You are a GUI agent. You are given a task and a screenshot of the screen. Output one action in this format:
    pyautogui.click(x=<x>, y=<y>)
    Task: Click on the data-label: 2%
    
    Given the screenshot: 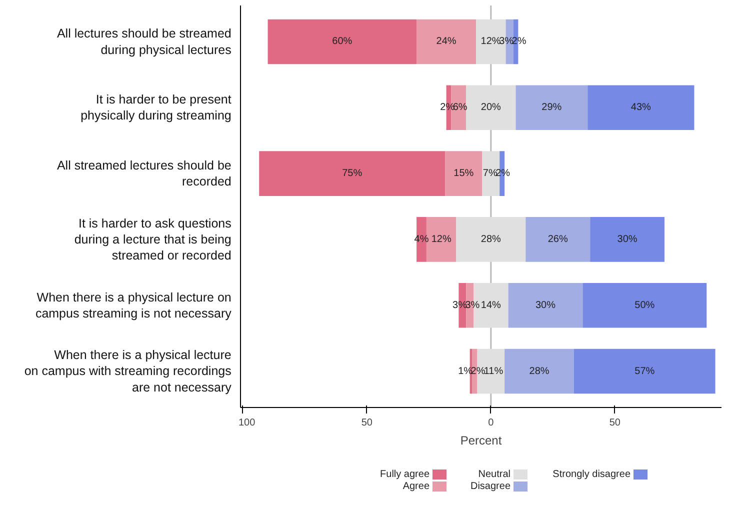 What is the action you would take?
    pyautogui.click(x=503, y=174)
    